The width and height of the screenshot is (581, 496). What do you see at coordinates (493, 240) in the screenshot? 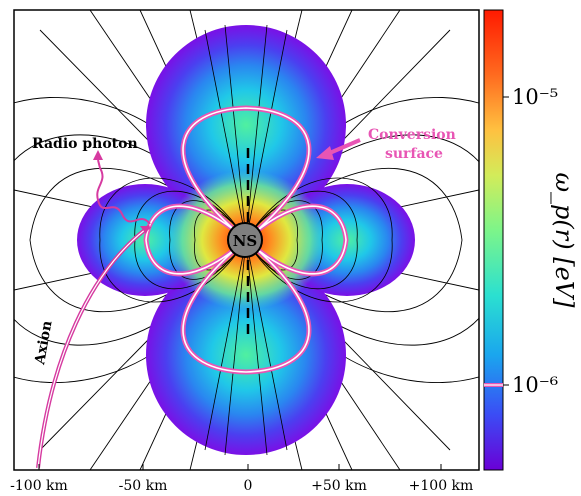
I see `colorbar-gradient` at bounding box center [493, 240].